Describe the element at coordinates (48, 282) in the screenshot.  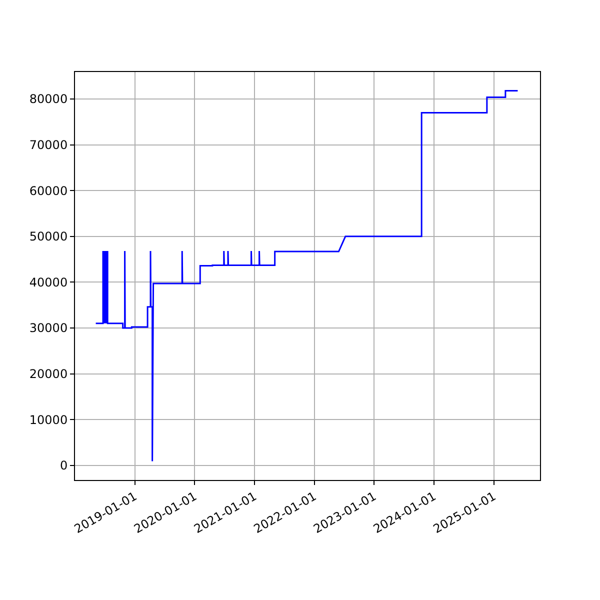
I see `y-tick-label: 40000` at that location.